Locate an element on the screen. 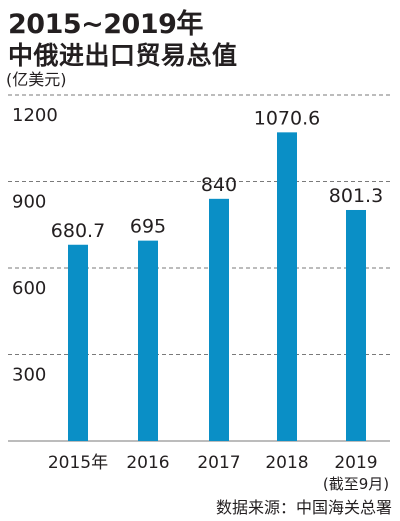 This screenshot has width=400, height=521. bar-value-label-2018: 1070.6 is located at coordinates (287, 118).